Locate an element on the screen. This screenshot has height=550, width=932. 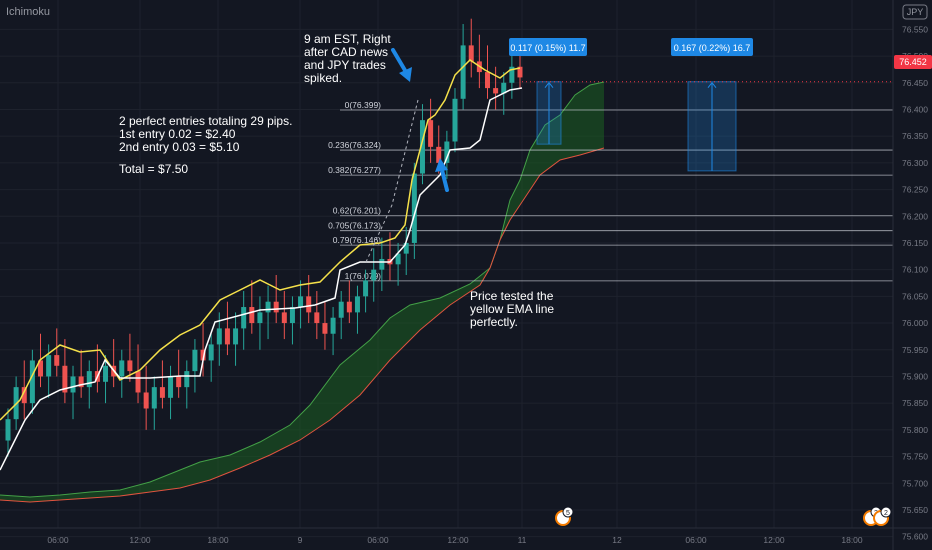
event-badge-3: 2 is located at coordinates (882, 516).